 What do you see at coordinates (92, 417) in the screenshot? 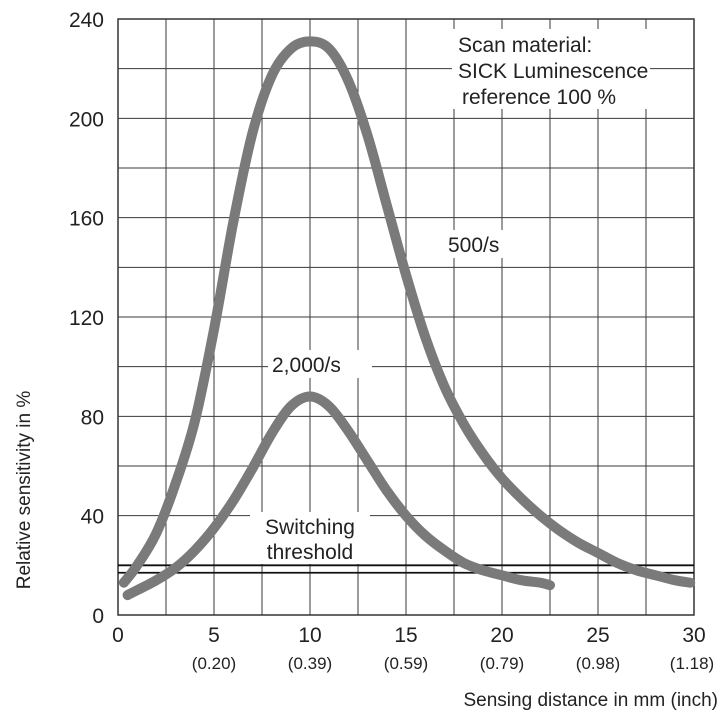
I see `y-tick-label: 80` at bounding box center [92, 417].